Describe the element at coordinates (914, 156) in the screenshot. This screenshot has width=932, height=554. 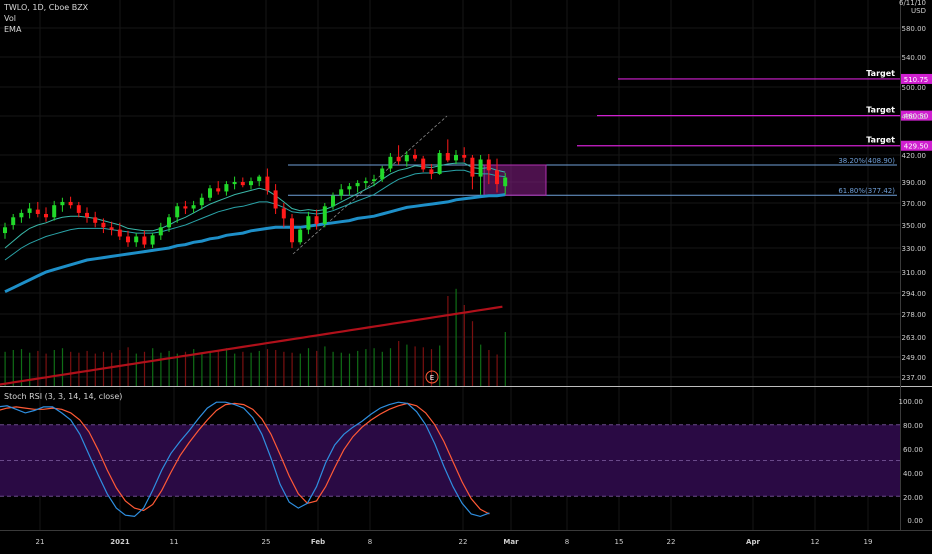
I see `price-tick-label: 420.00` at that location.